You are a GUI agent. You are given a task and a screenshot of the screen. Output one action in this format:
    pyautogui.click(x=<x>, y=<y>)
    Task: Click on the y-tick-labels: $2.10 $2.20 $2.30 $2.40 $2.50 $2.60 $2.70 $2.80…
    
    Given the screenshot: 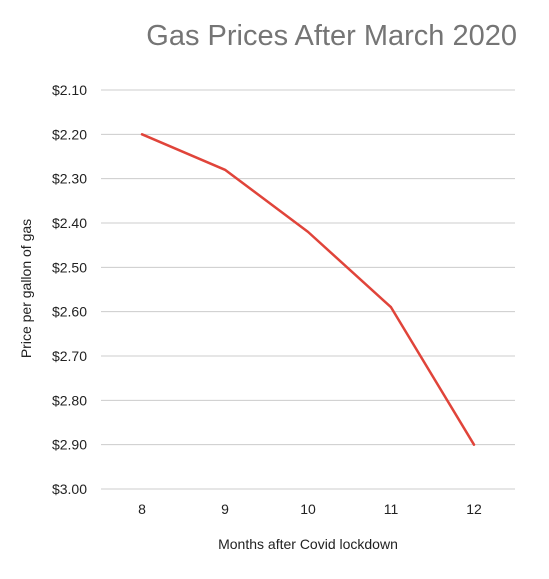 What is the action you would take?
    pyautogui.click(x=69, y=289)
    